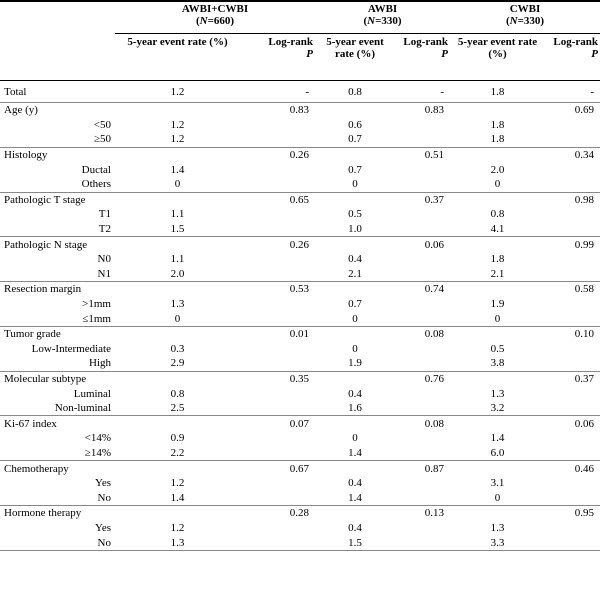  I want to click on p-value: 0.83, so click(434, 110).